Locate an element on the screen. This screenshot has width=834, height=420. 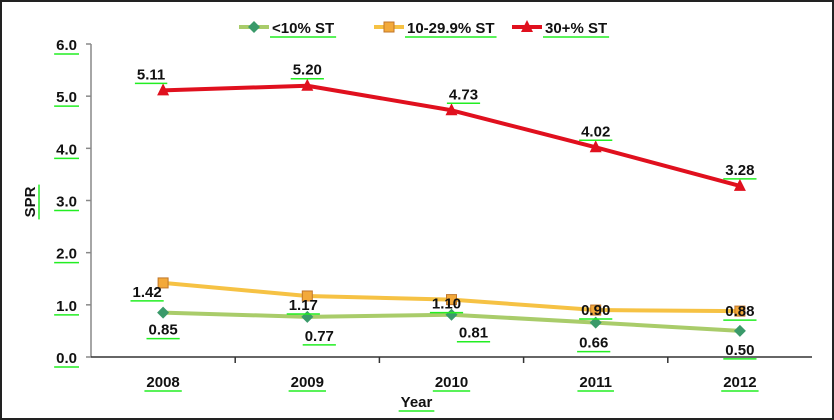
y-tick-label: 5.0 is located at coordinates (66, 97).